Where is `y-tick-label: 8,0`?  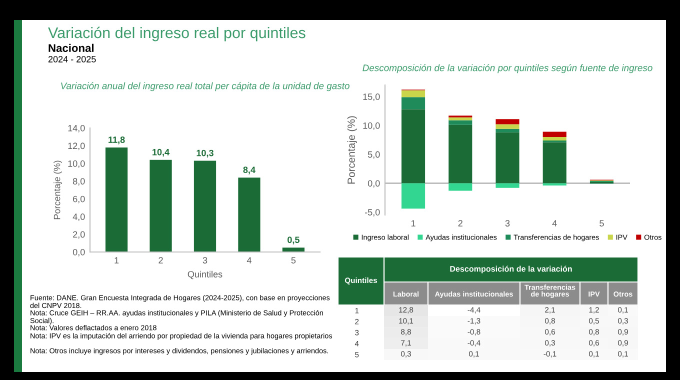
y-tick-label: 8,0 is located at coordinates (78, 182).